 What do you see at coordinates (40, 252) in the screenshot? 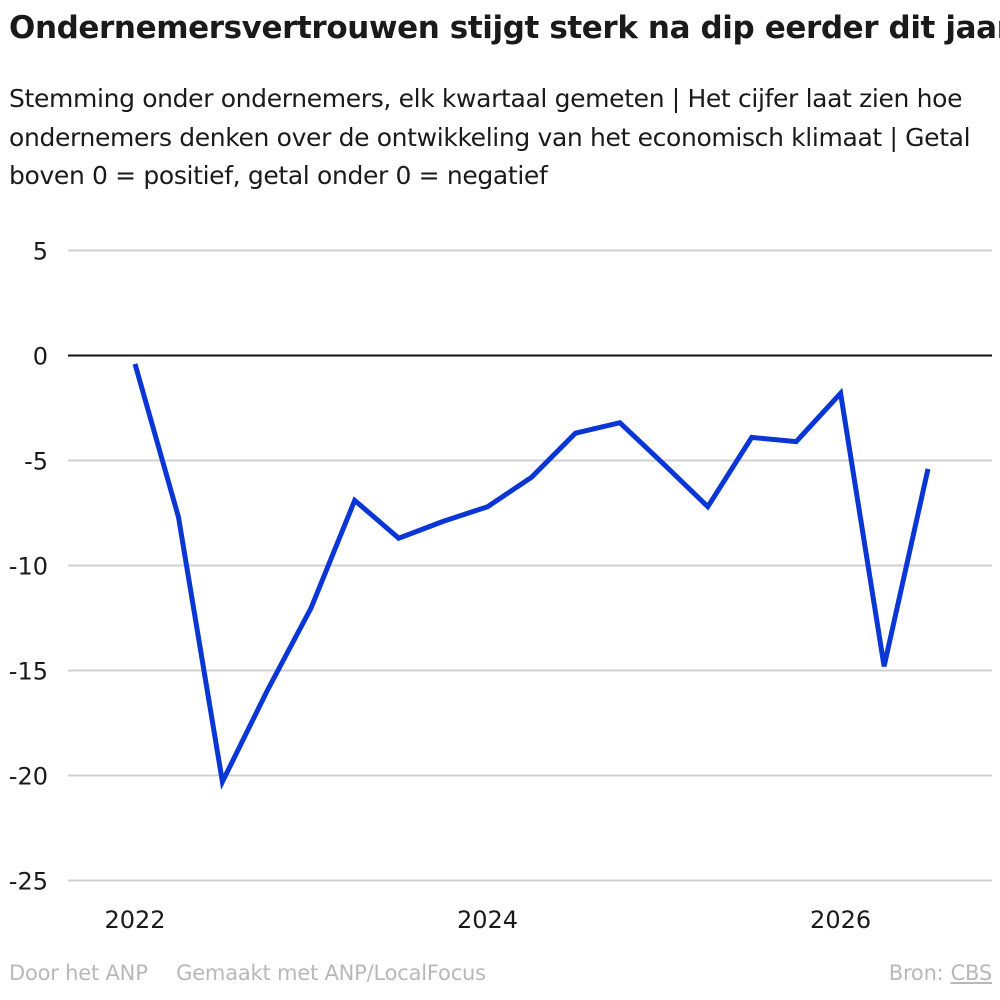
I see `y-tick-label: 5` at bounding box center [40, 252].